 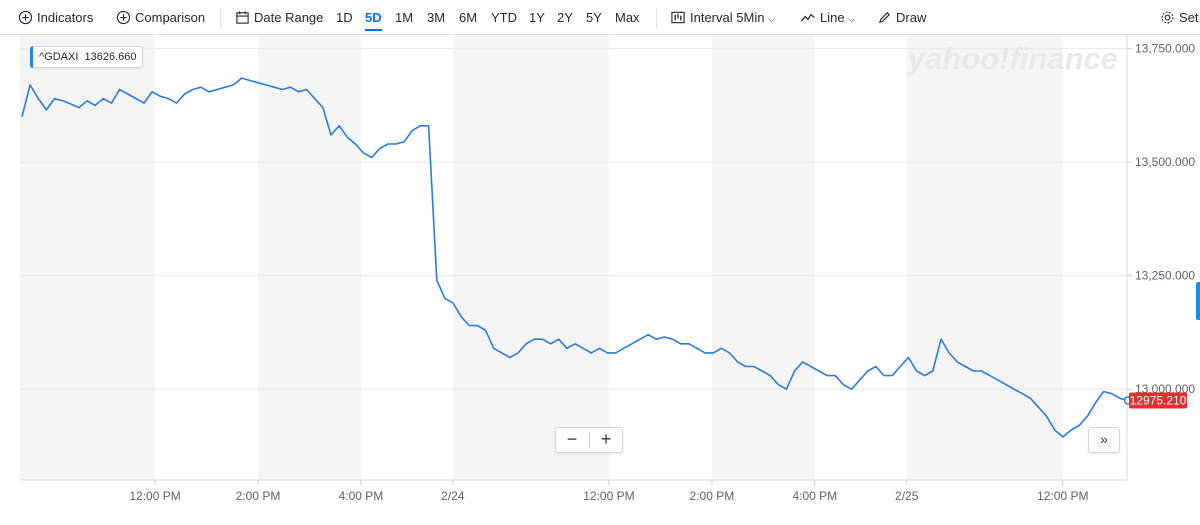 I want to click on zoom-in-button: +, so click(x=606, y=439).